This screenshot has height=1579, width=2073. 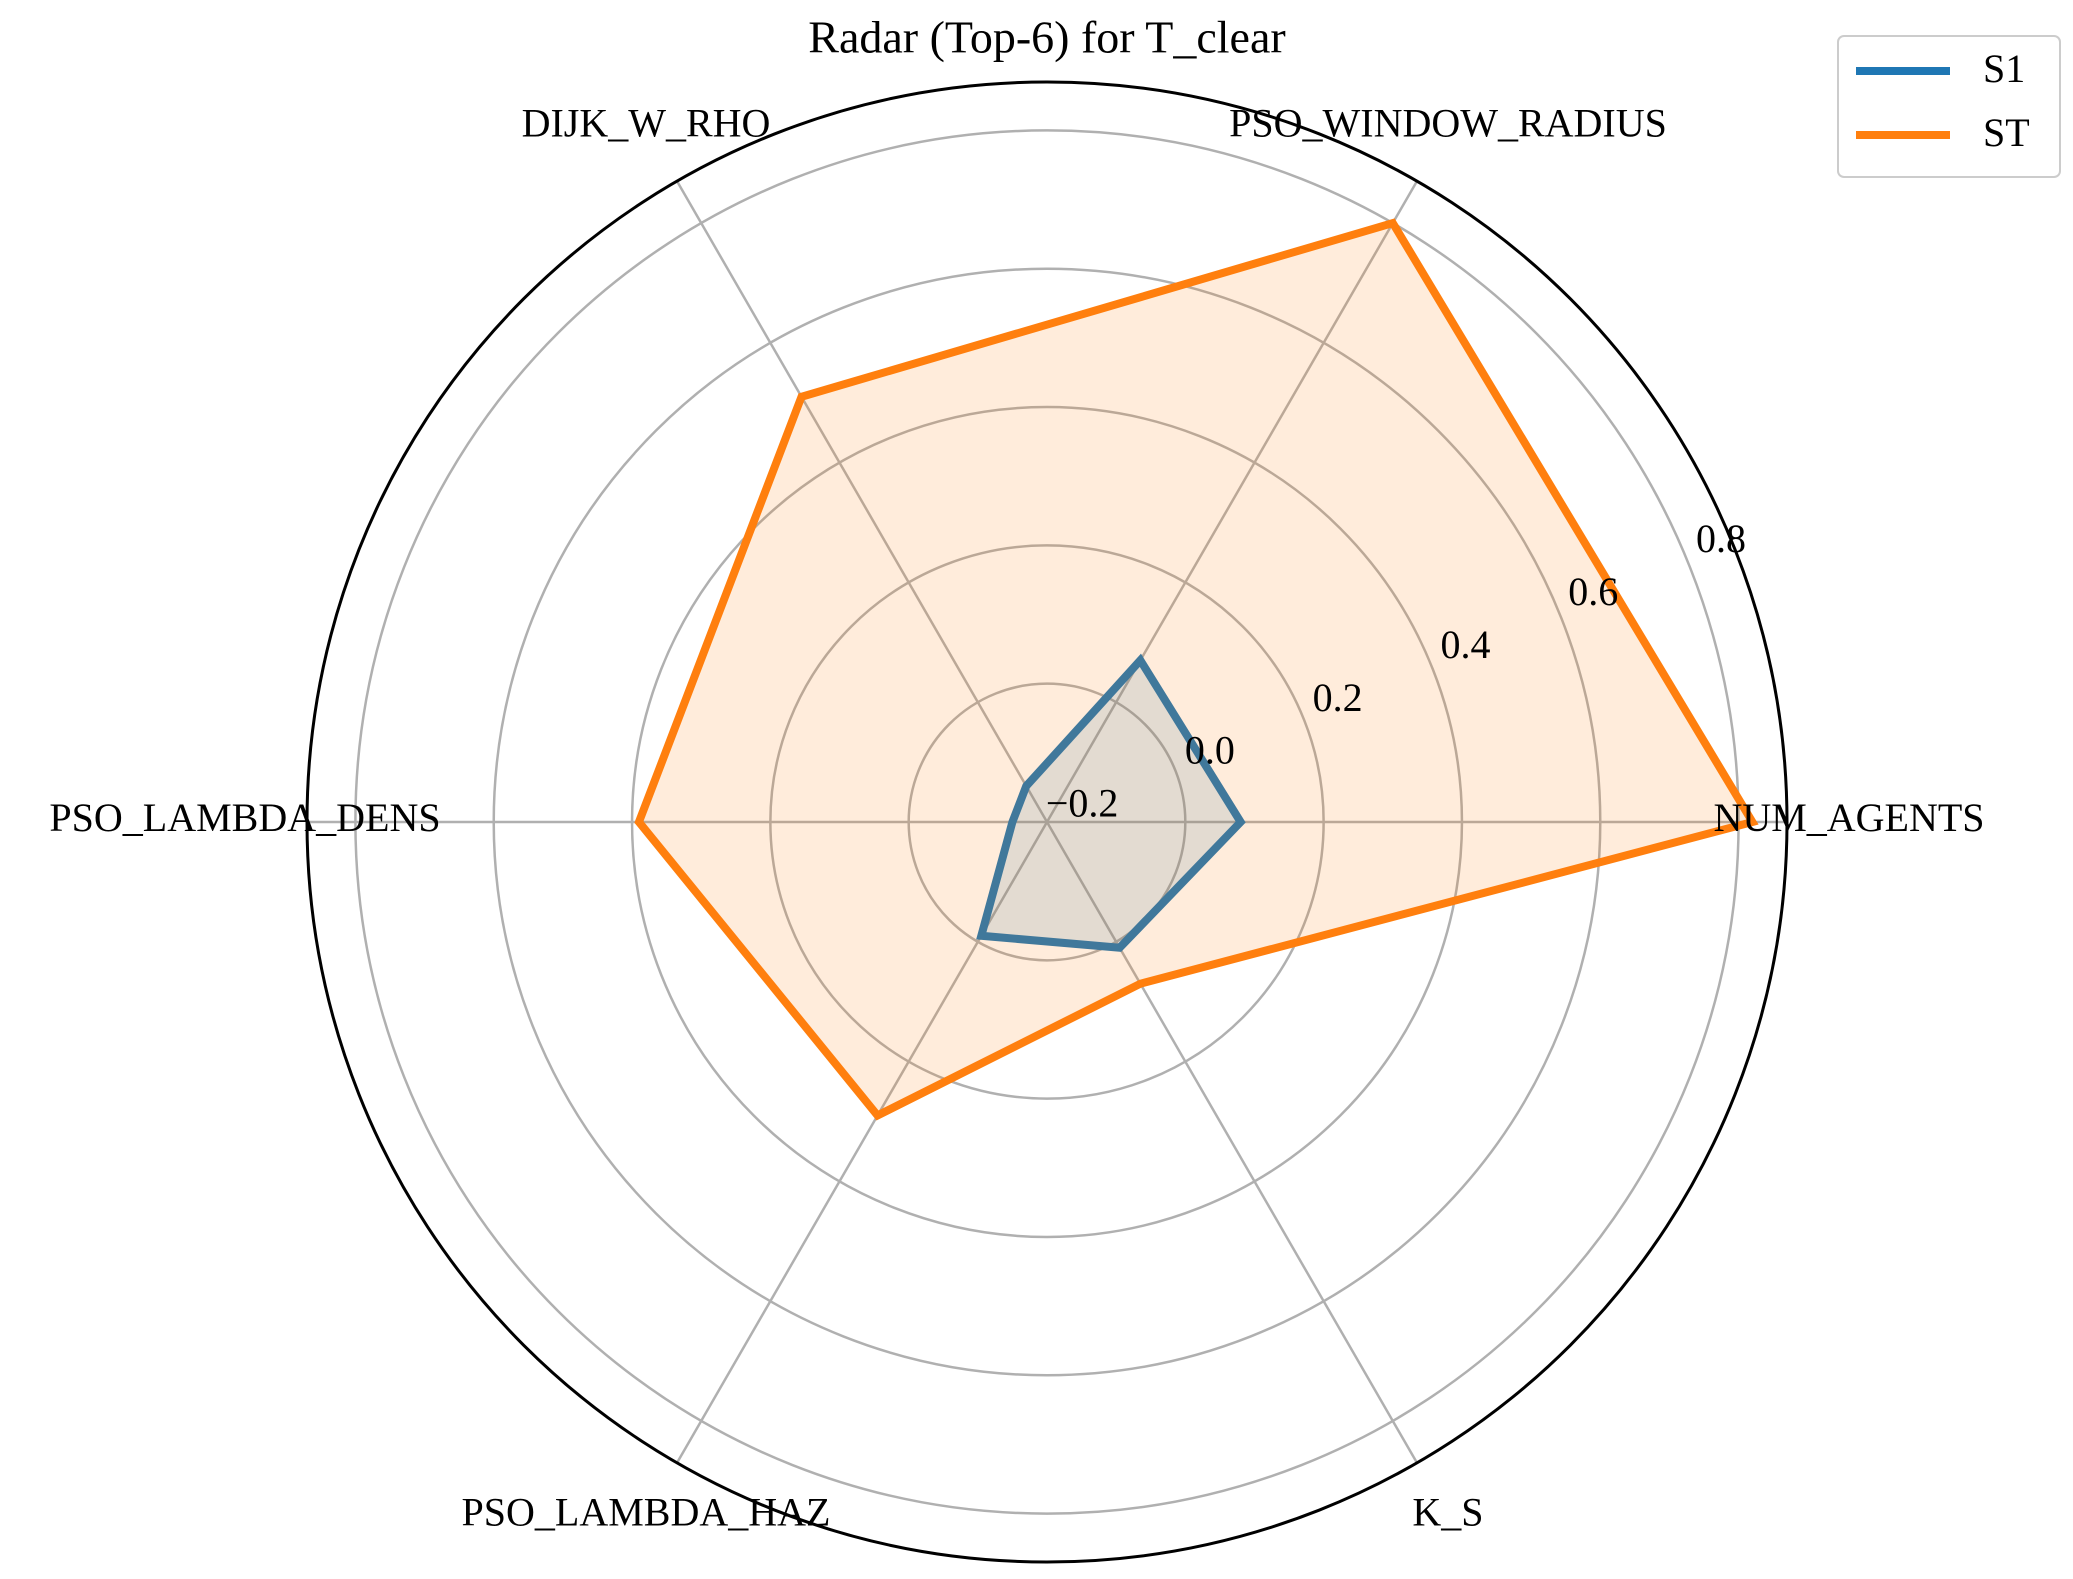 What do you see at coordinates (1593, 591) in the screenshot?
I see `r-tick-label: 0.6` at bounding box center [1593, 591].